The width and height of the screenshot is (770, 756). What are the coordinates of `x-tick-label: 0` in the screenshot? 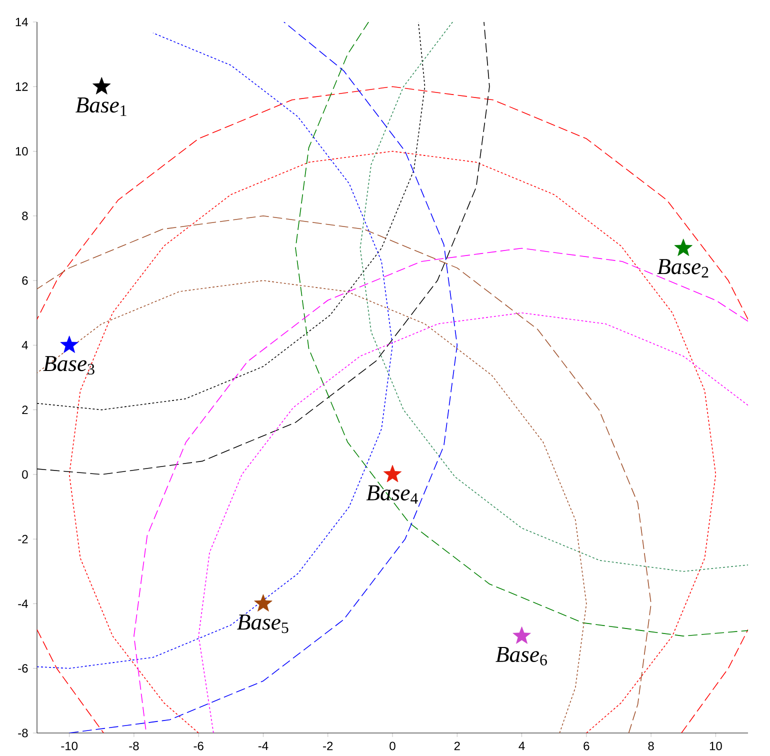 It's located at (393, 746).